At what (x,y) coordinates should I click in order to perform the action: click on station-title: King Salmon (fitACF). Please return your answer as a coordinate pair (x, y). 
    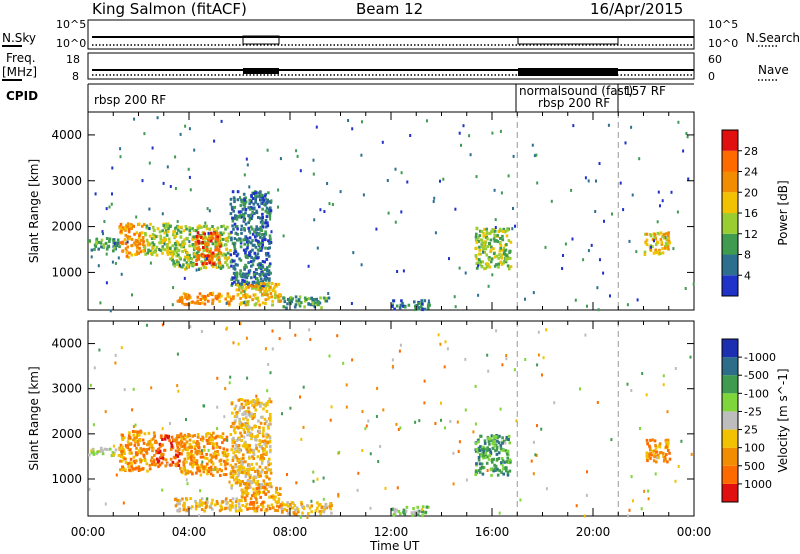
    Looking at the image, I should click on (169, 9).